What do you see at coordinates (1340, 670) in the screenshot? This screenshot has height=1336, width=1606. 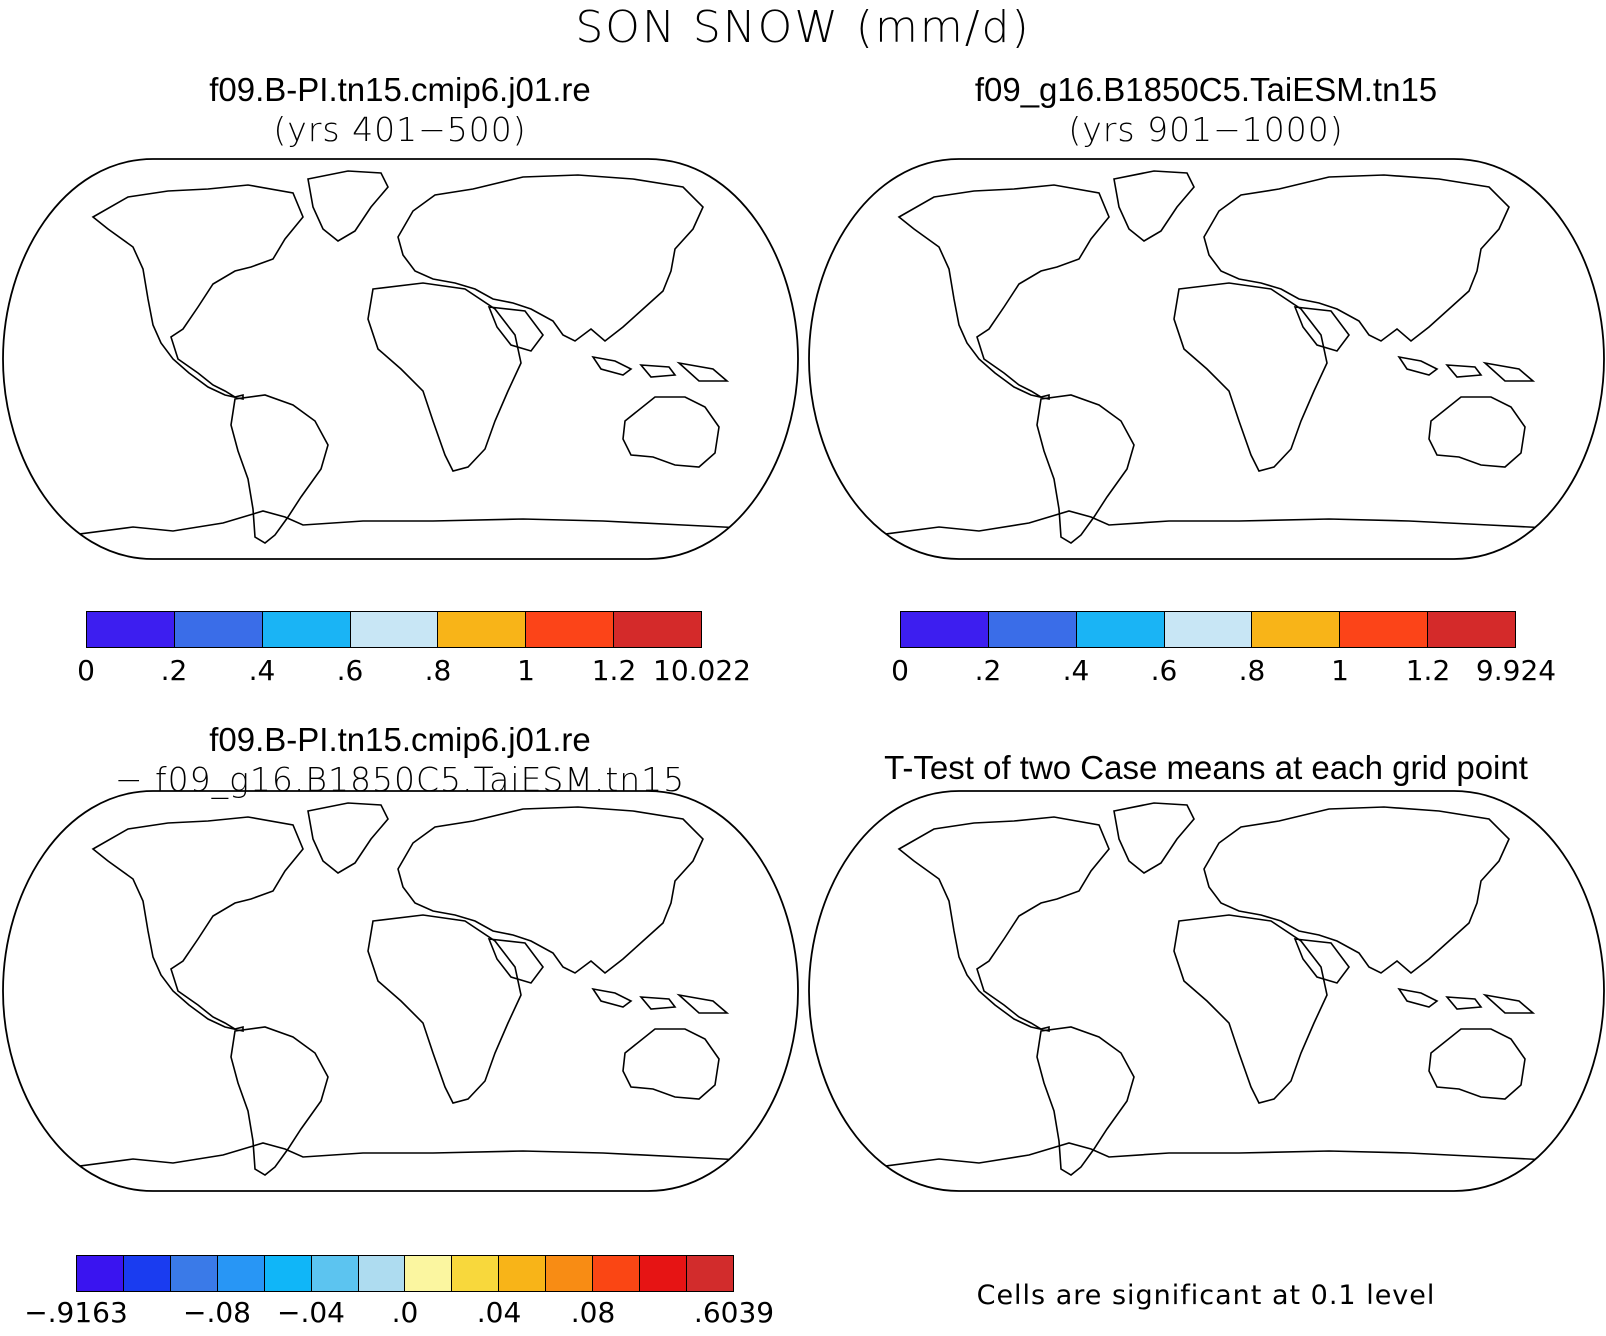 I see `colorbar2-tick-5: 1` at bounding box center [1340, 670].